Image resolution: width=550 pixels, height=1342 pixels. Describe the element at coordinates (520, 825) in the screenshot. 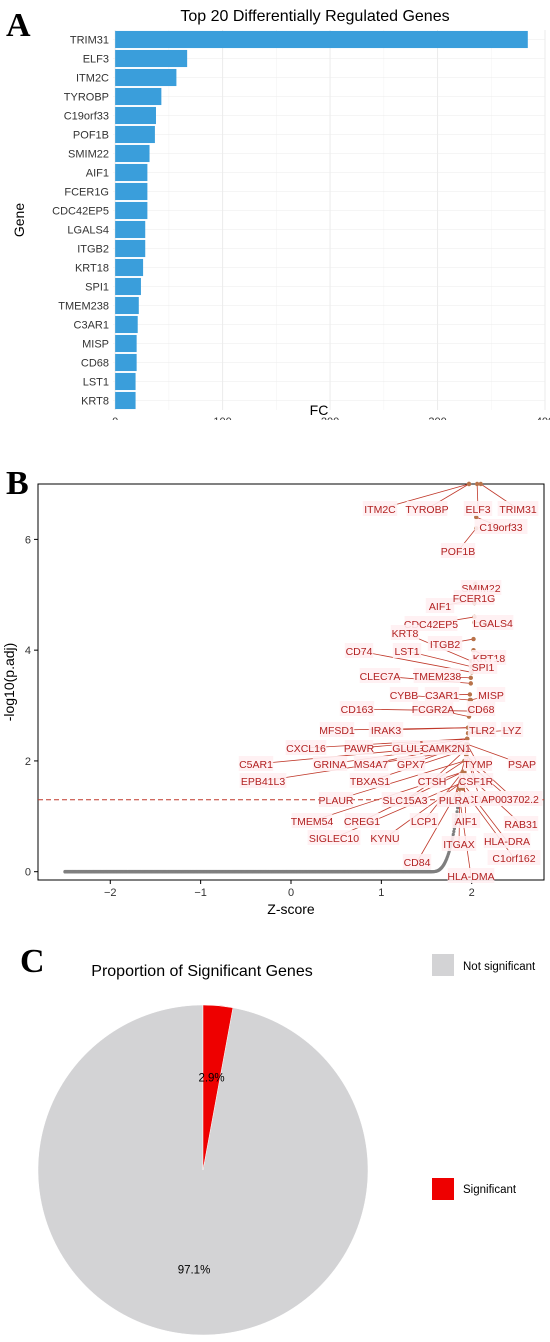

I see `gene-label: RAB31` at that location.